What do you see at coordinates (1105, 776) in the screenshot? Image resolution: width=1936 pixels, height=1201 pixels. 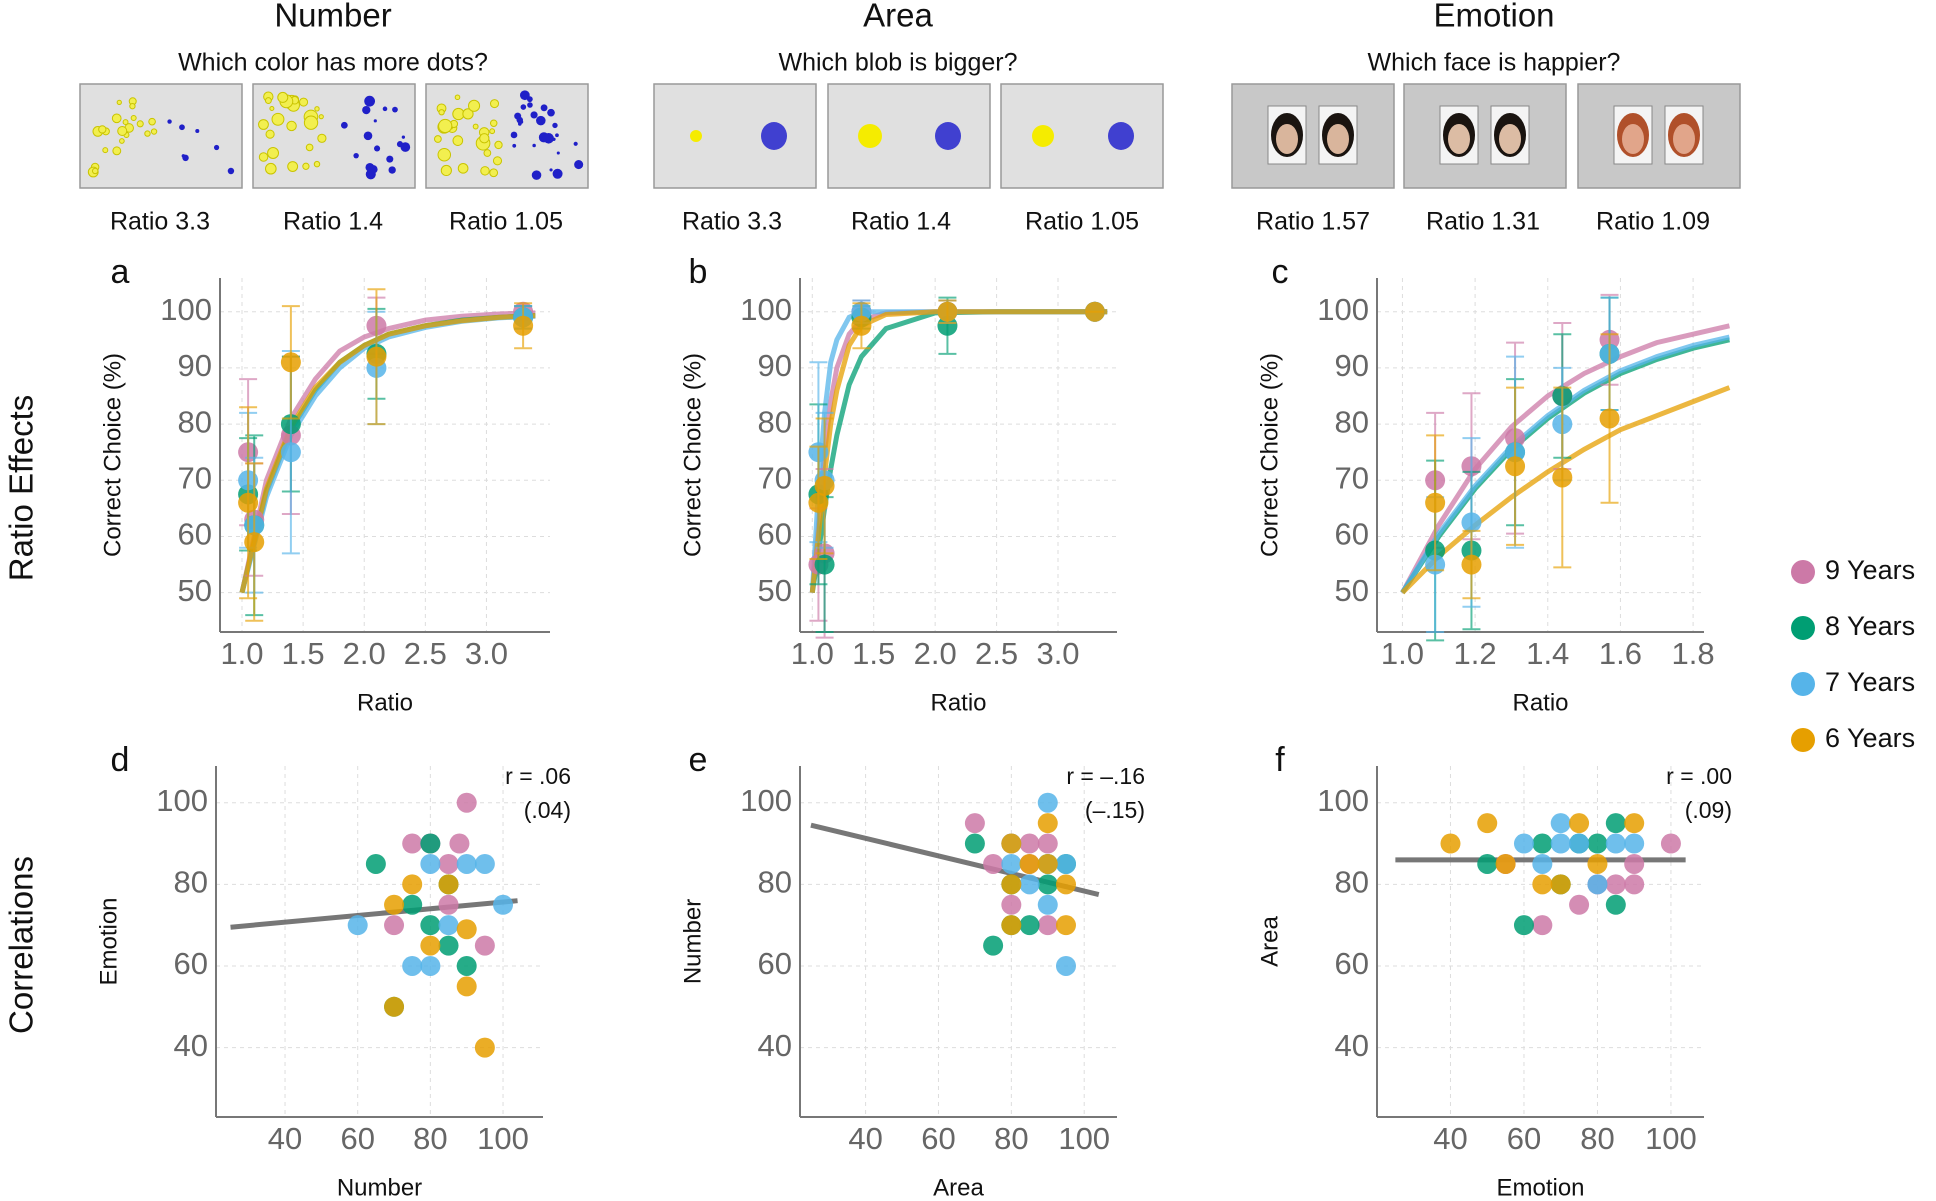 I see `annotation: r = –.16` at bounding box center [1105, 776].